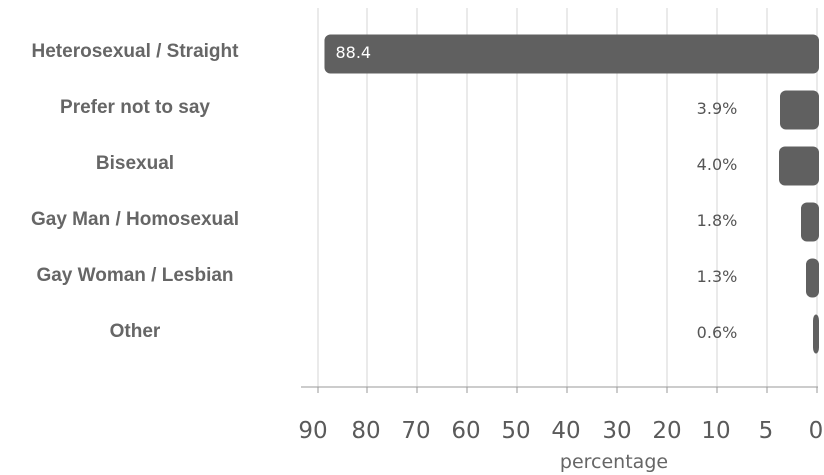 The width and height of the screenshot is (824, 475). Describe the element at coordinates (465, 431) in the screenshot. I see `x-tick-label: 60` at that location.